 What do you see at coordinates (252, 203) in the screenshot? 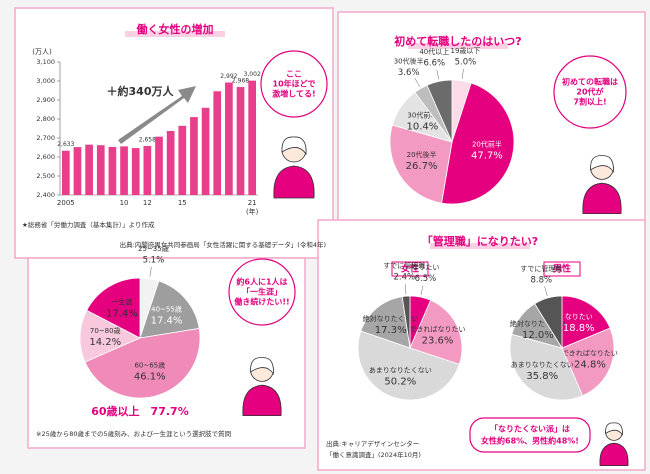
I see `x-tick-label: 21` at bounding box center [252, 203].